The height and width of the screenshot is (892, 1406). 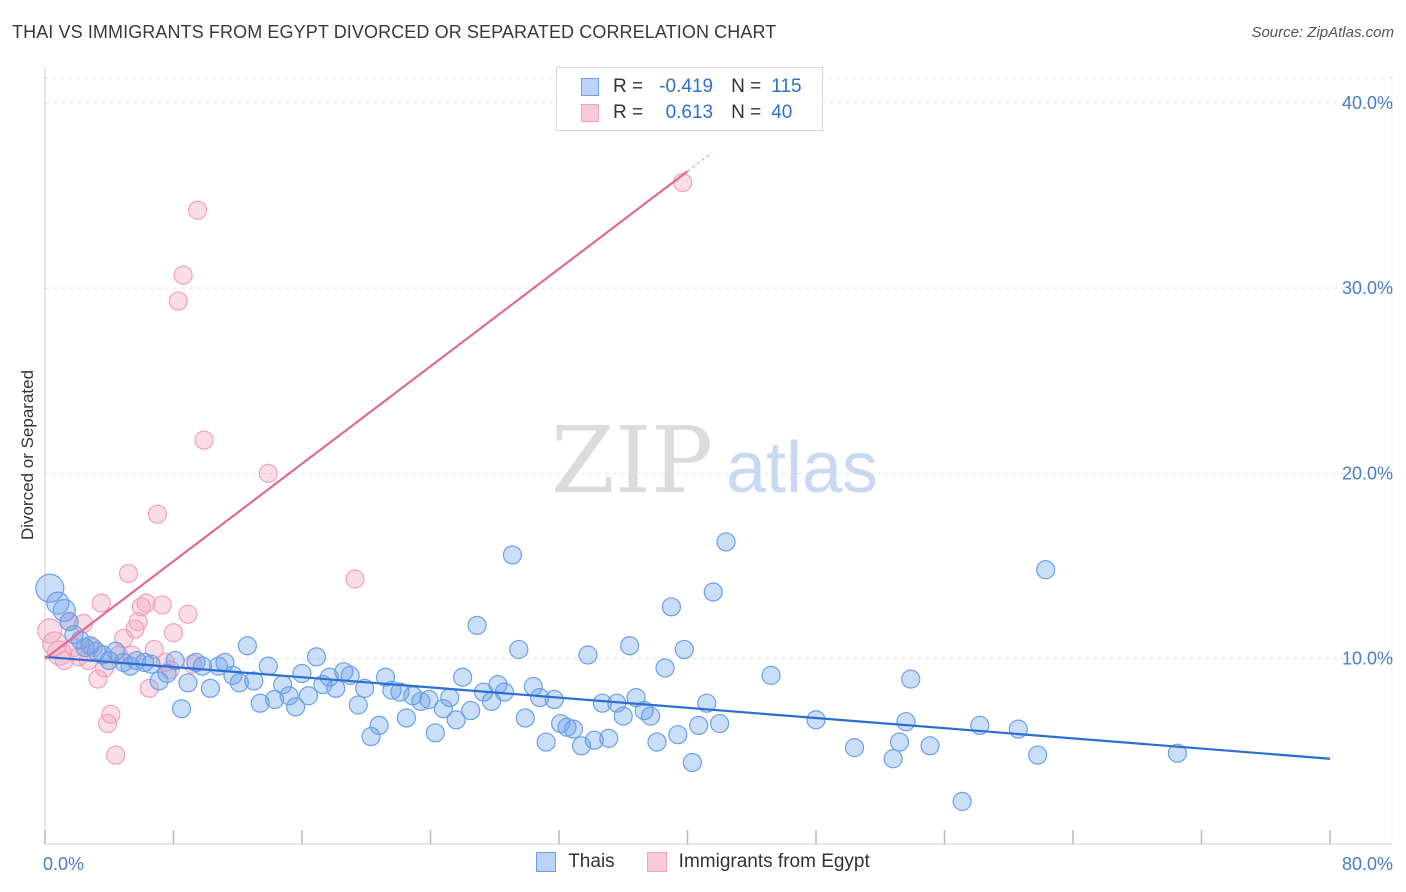 I want to click on legend-item-thais: Thais, so click(x=575, y=862).